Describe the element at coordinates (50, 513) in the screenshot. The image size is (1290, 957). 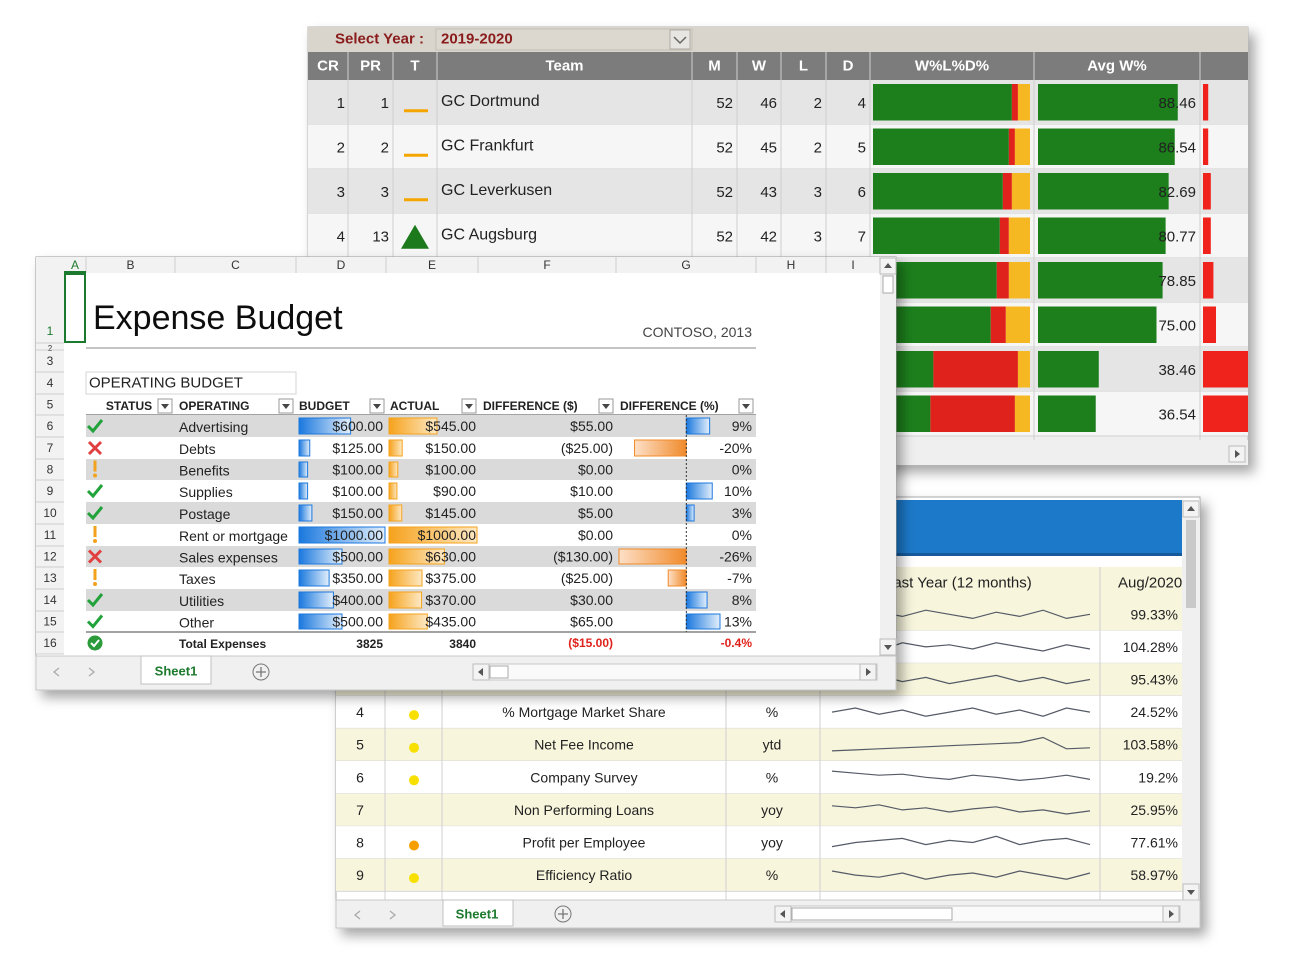
I see `row-number: 10` at that location.